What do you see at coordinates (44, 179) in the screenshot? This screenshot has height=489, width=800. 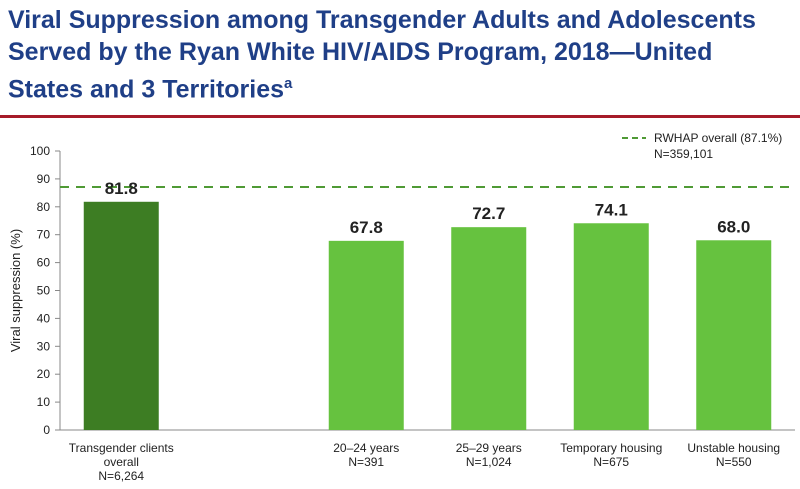 I see `y-tick-label: 90` at bounding box center [44, 179].